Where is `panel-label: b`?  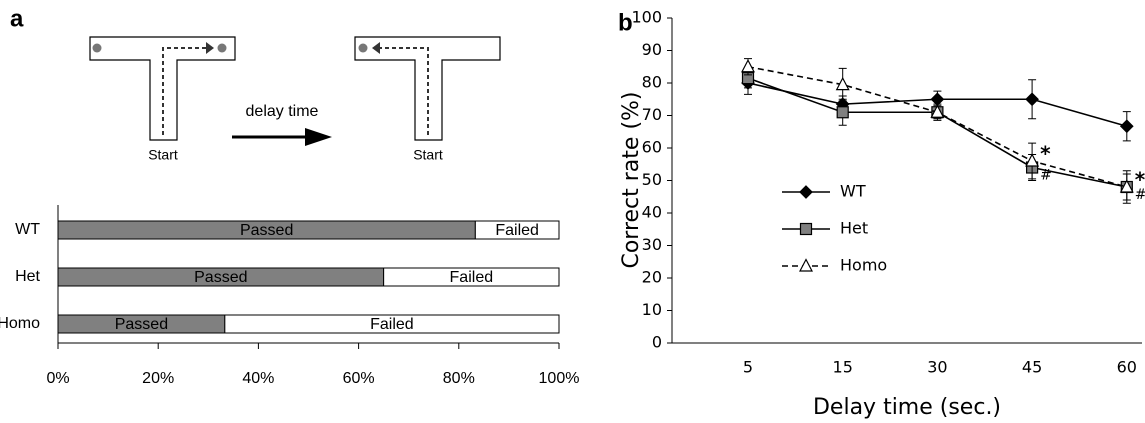
panel-label: b is located at coordinates (625, 22).